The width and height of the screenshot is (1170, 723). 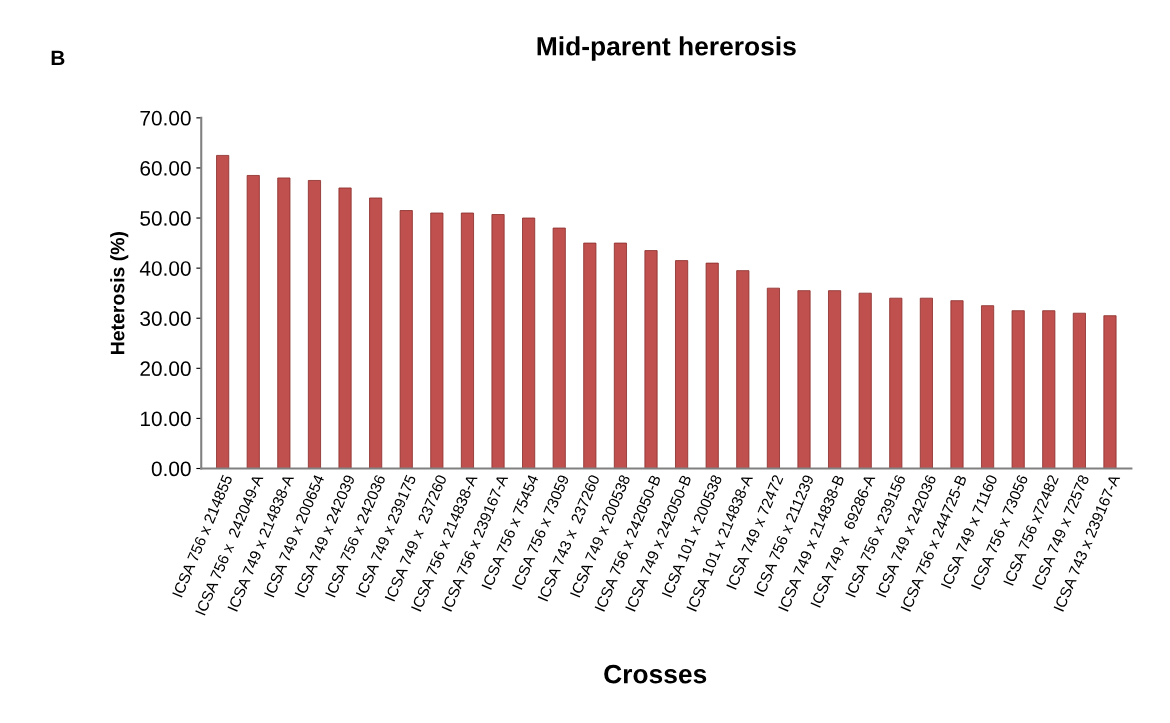 I want to click on y-tick-label: 0.00, so click(x=171, y=469).